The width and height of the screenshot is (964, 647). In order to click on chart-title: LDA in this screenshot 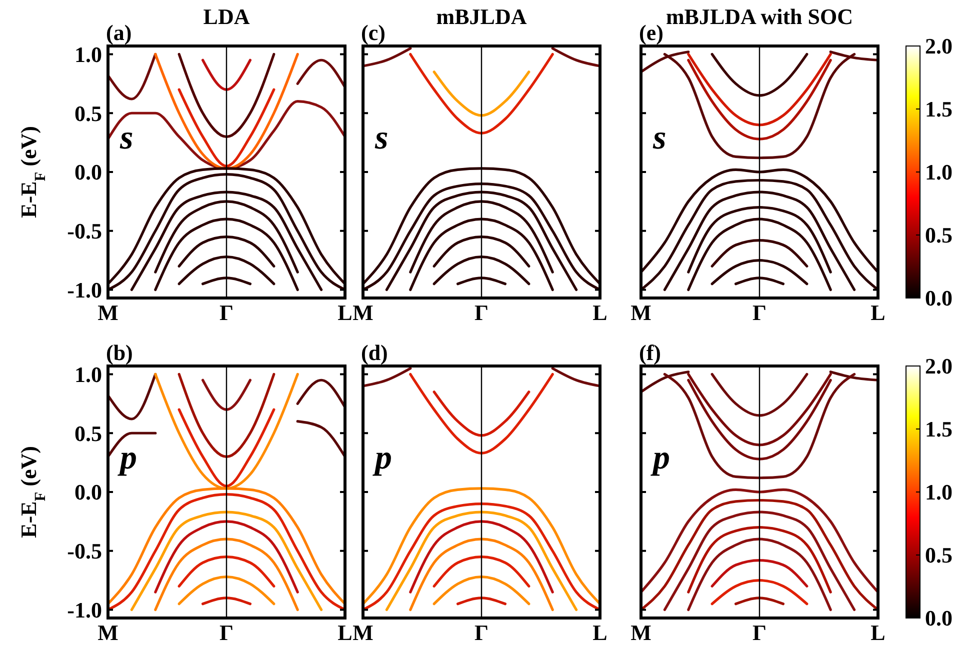, I will do `click(226, 16)`.